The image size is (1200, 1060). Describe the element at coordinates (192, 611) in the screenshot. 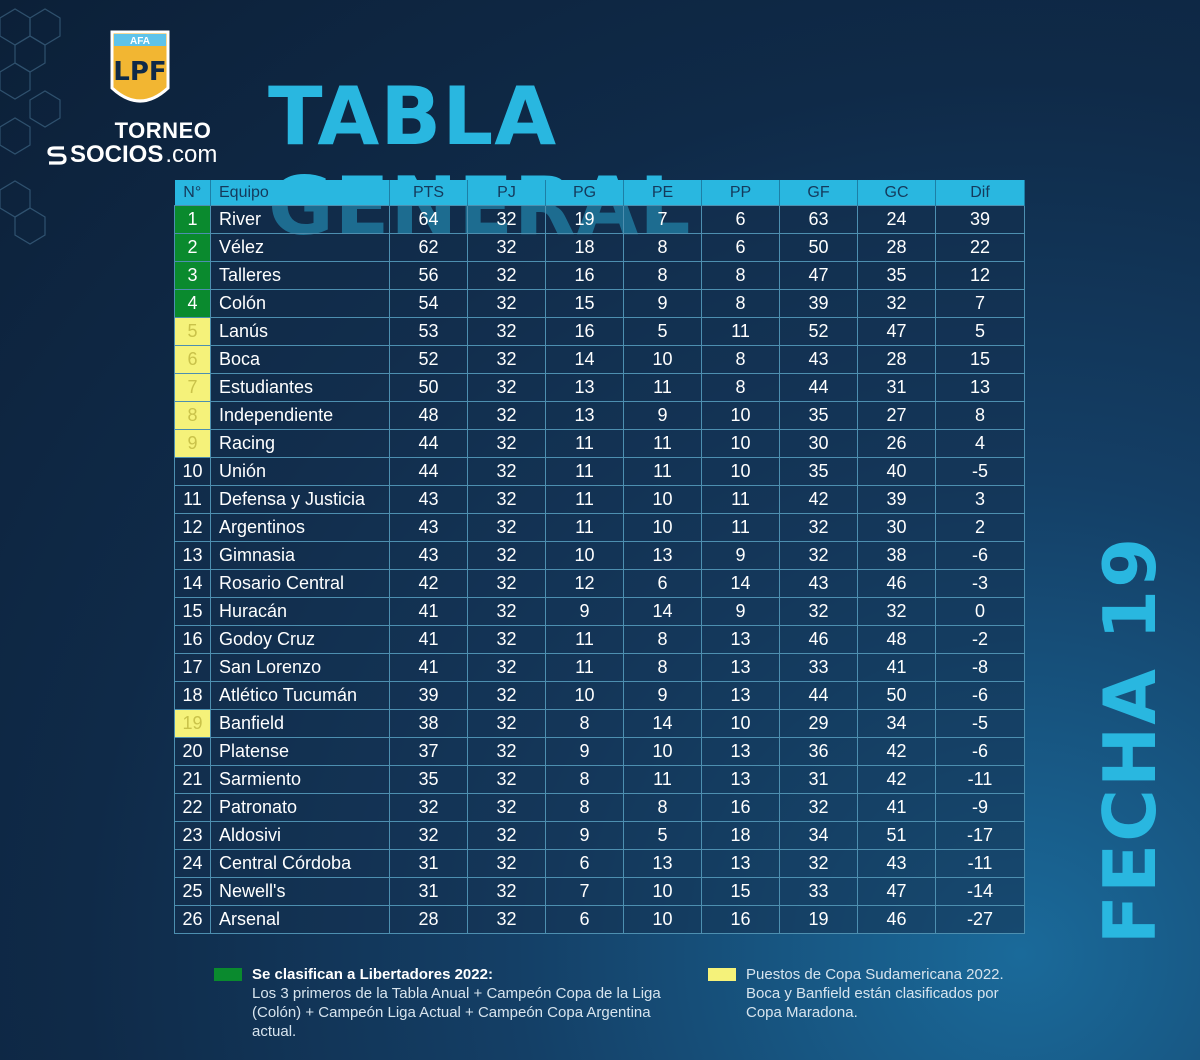

I see `position-cell: 15` at that location.